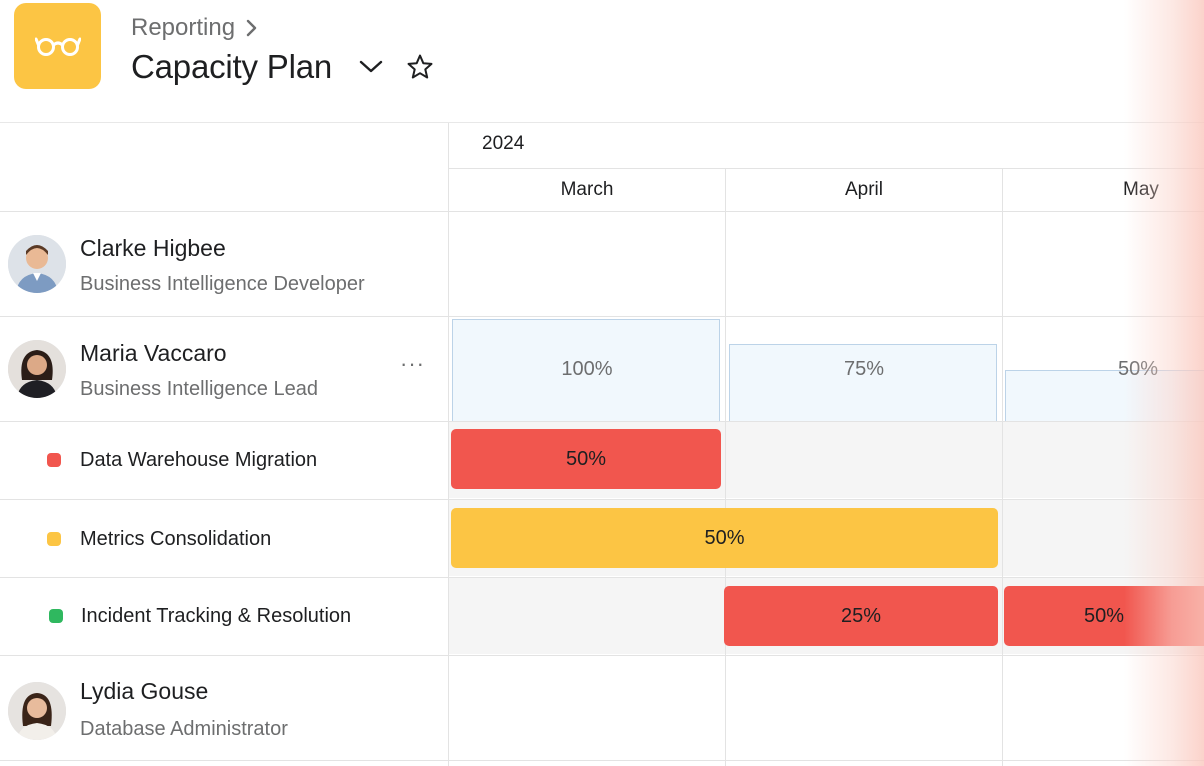 This screenshot has width=1204, height=766. I want to click on page-title: Capacity Plan, so click(232, 66).